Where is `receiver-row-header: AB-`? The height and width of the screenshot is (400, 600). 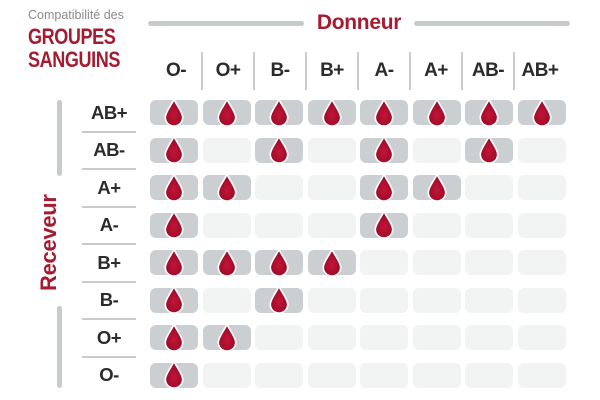 receiver-row-header: AB- is located at coordinates (109, 154).